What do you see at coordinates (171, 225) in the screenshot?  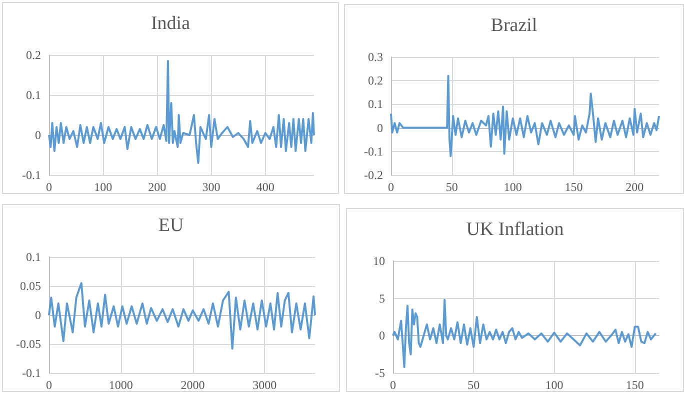 I see `chart-title: EU` at bounding box center [171, 225].